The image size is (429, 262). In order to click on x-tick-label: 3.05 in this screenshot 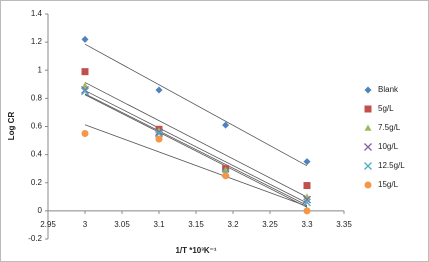, I will do `click(122, 224)`.